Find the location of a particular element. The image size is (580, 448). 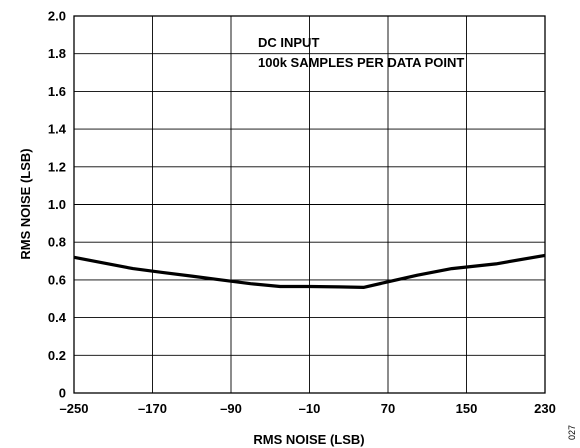

annotation-line-1: DC INPUT is located at coordinates (288, 42).